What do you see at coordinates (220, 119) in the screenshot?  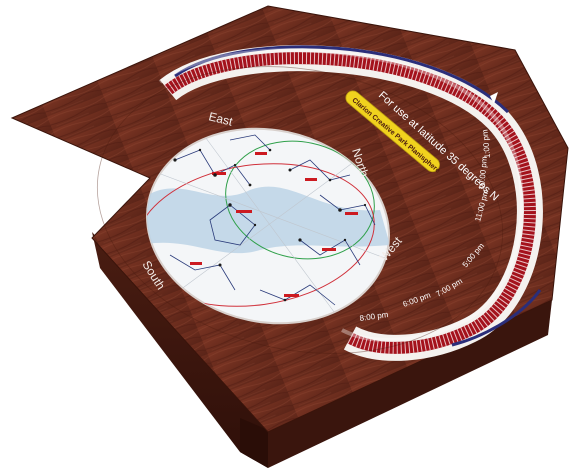 I see `direction-east: East` at bounding box center [220, 119].